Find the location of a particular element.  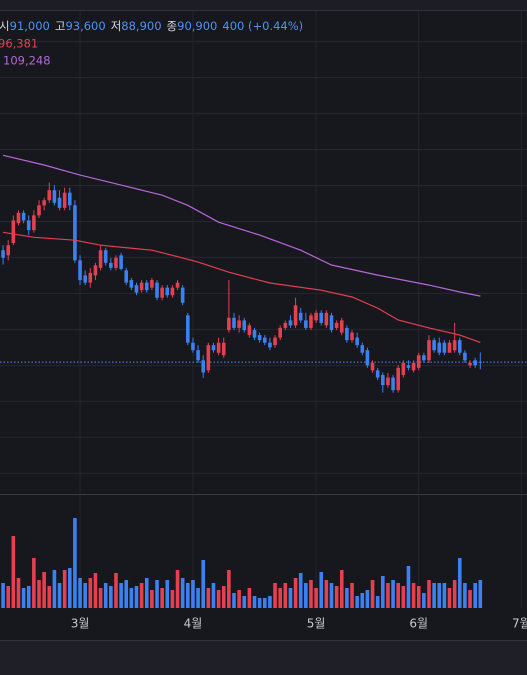

header-item: 400 (+0.44%) is located at coordinates (262, 26).